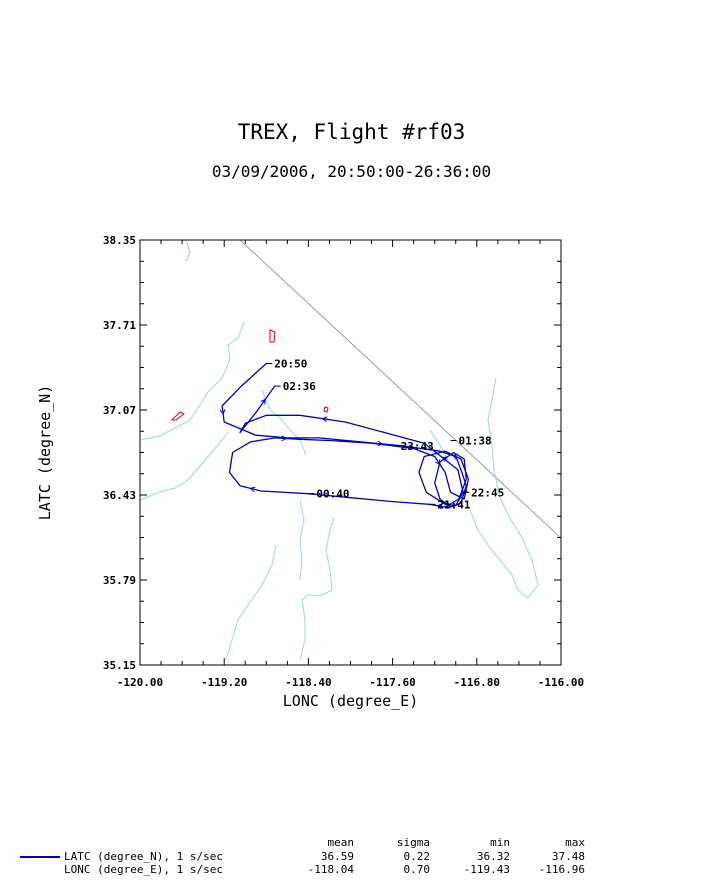  Describe the element at coordinates (143, 869) in the screenshot. I see `legend-label-lonc: LONC (degree_E), 1 s/sec` at that location.